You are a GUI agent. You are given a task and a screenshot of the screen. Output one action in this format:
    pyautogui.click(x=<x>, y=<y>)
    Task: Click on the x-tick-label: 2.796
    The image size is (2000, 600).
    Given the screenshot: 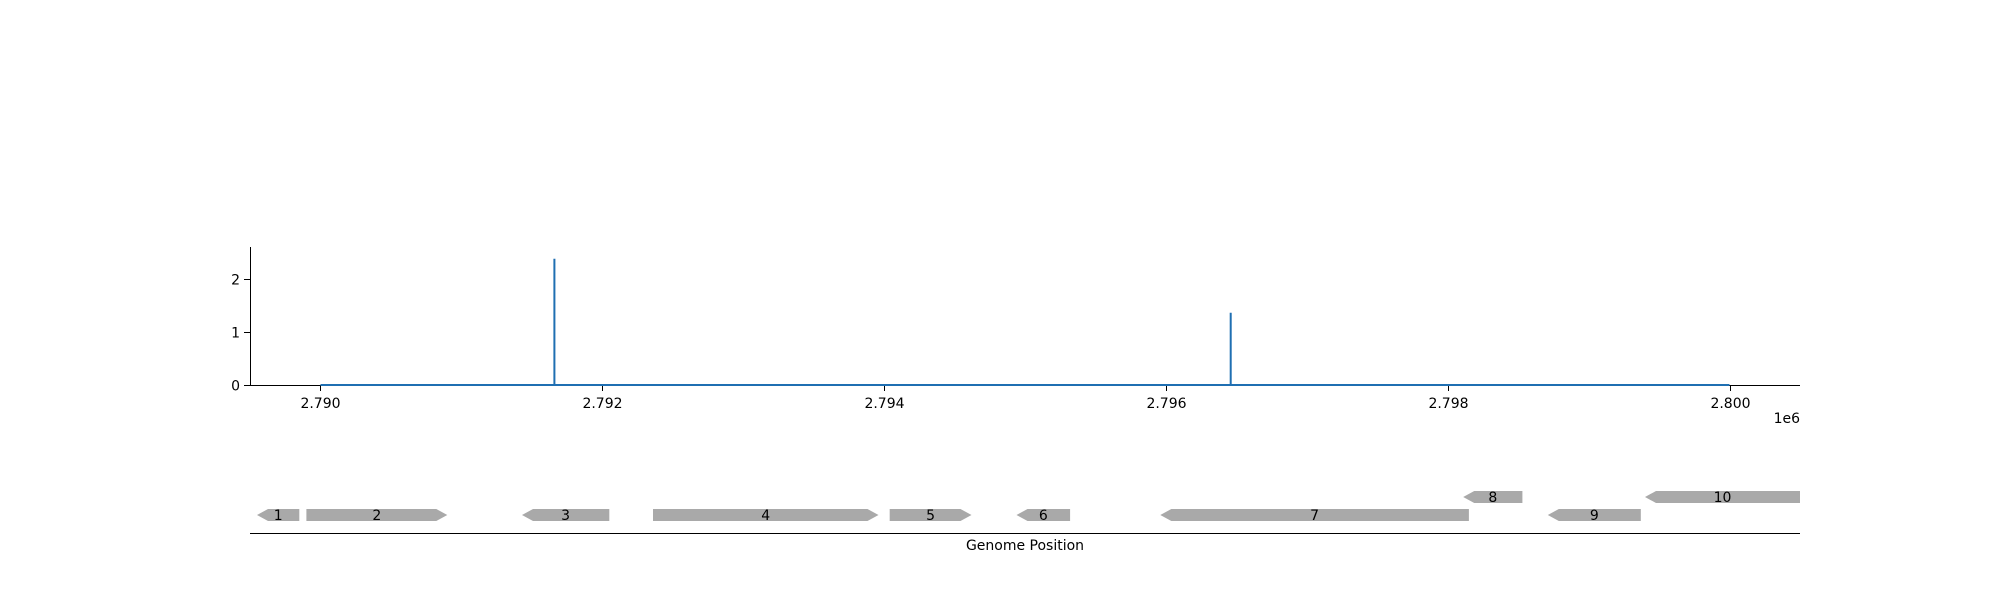 What is the action you would take?
    pyautogui.click(x=1166, y=404)
    